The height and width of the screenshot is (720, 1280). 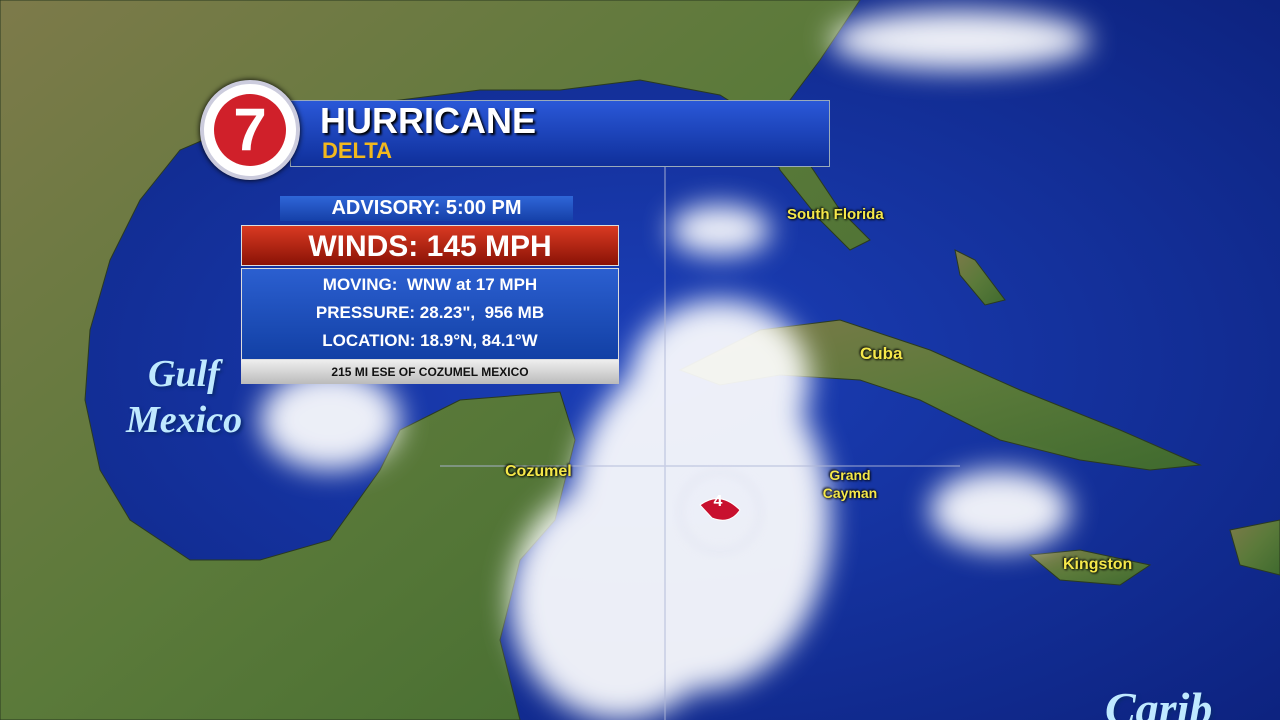 I want to click on advisory-time: ADVISORY: 5:00 PM, so click(x=426, y=208).